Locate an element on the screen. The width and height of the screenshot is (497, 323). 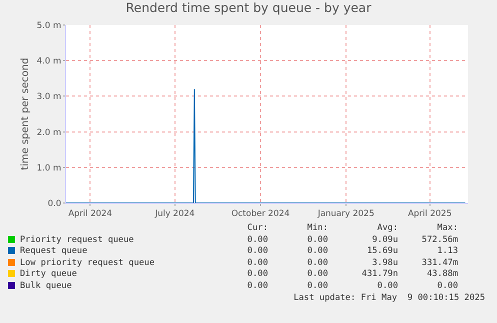
legend-label: Priority request queue is located at coordinates (77, 239).